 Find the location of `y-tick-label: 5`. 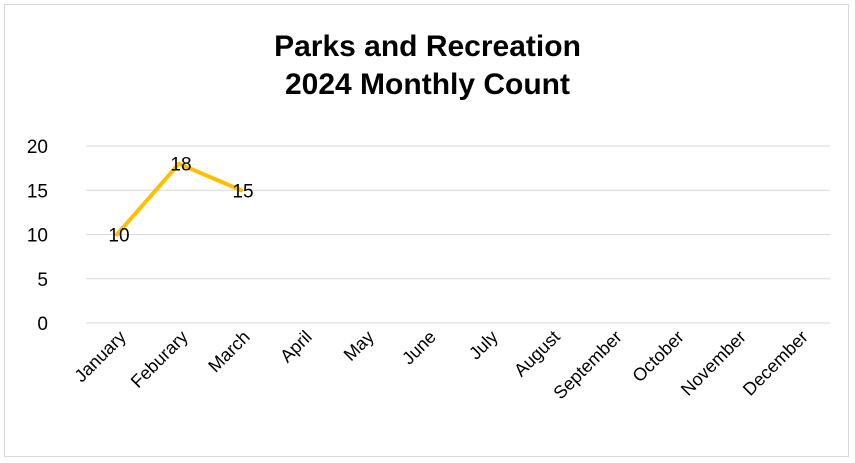

y-tick-label: 5 is located at coordinates (42, 280).